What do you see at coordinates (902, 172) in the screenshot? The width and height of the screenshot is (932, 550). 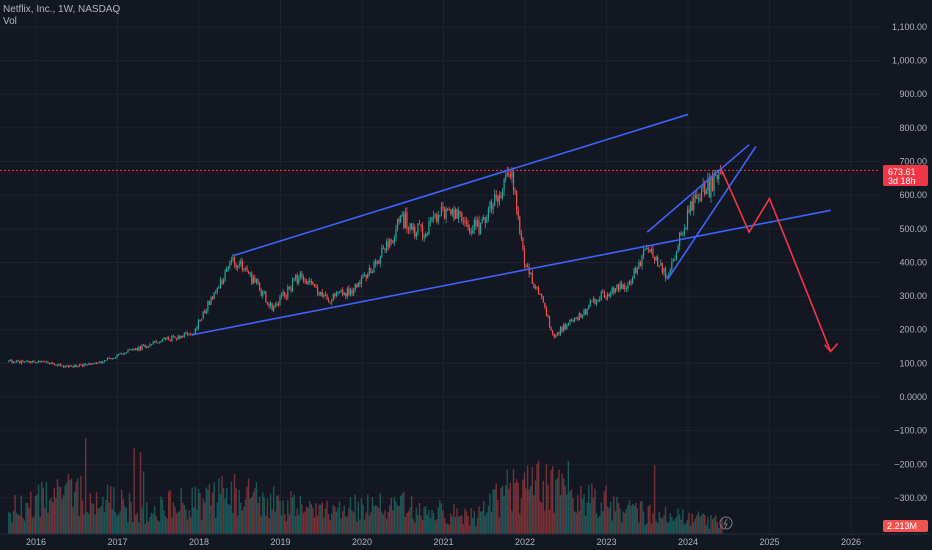 I see `price-badge-value: 673.61` at bounding box center [902, 172].